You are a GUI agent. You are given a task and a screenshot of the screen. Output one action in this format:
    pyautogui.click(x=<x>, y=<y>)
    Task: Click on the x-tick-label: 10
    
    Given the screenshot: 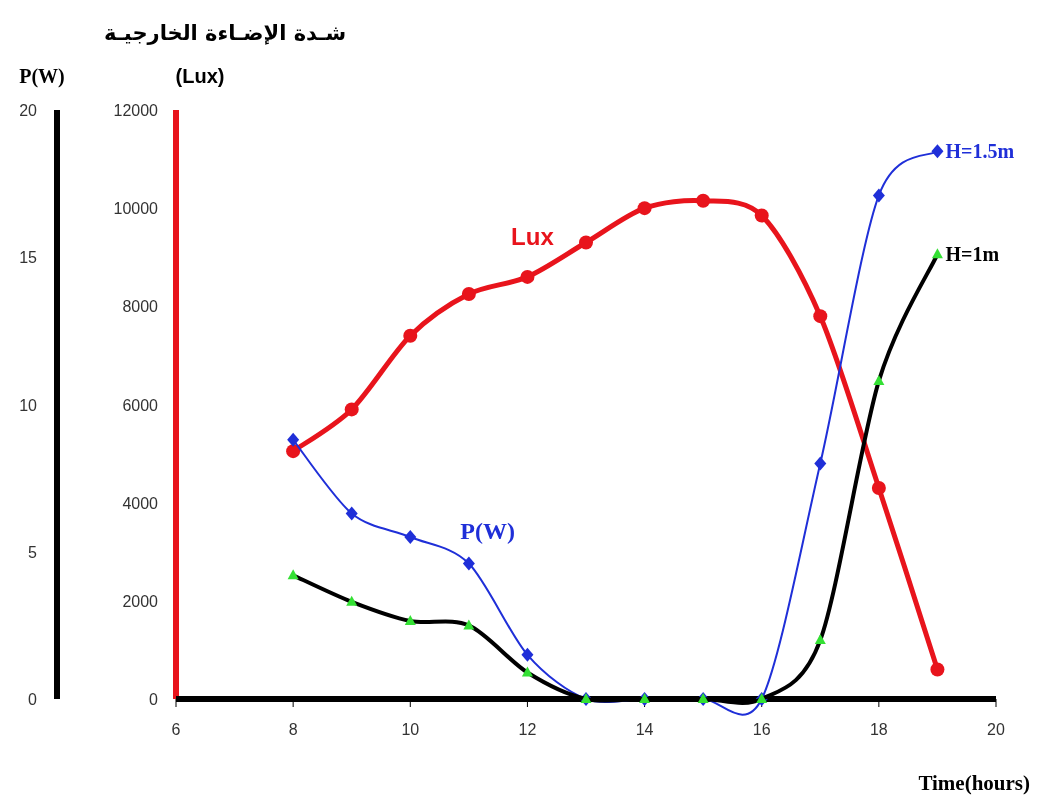 What is the action you would take?
    pyautogui.click(x=410, y=729)
    